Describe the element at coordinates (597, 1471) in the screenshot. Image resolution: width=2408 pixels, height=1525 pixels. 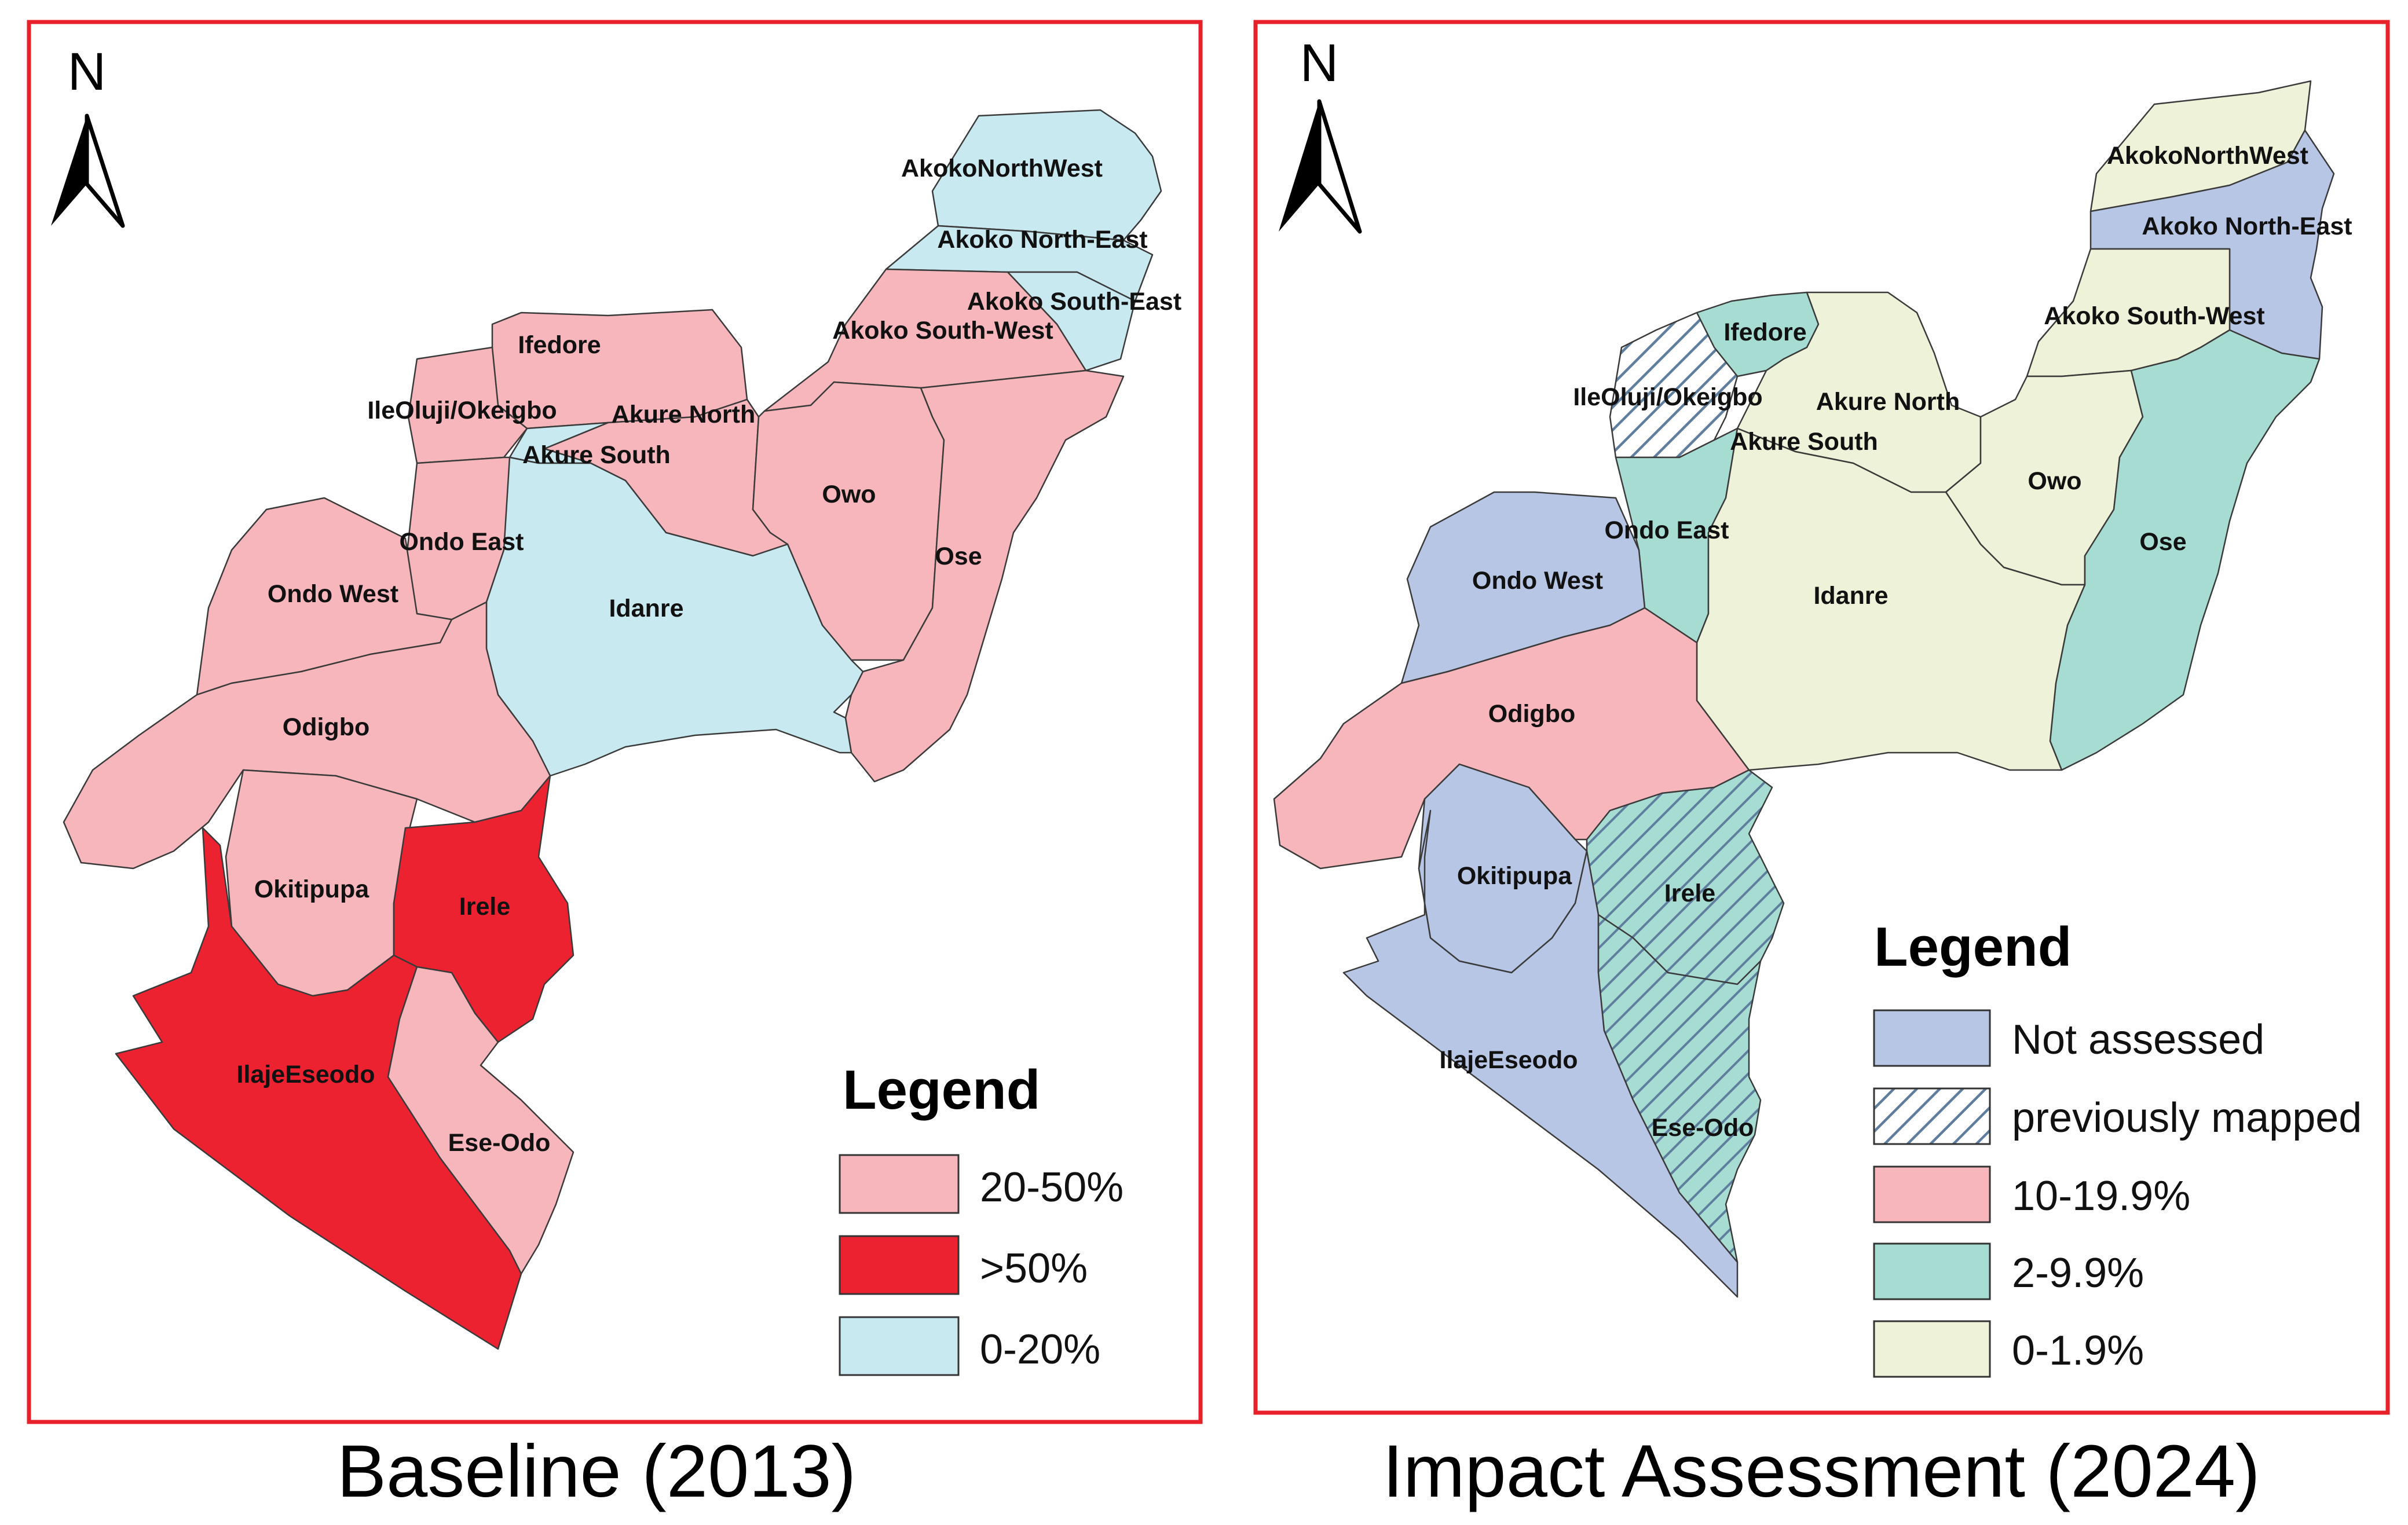
I see `baseline-caption: Baseline (2013)` at that location.